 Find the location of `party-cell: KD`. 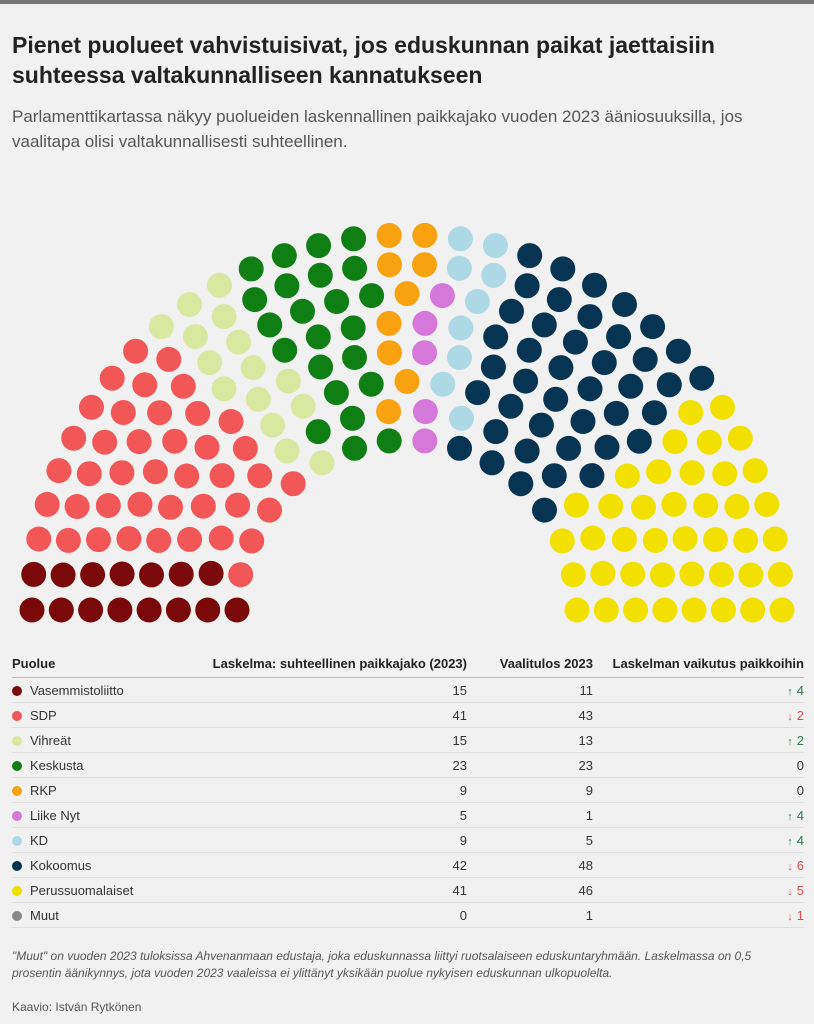

party-cell: KD is located at coordinates (112, 840).